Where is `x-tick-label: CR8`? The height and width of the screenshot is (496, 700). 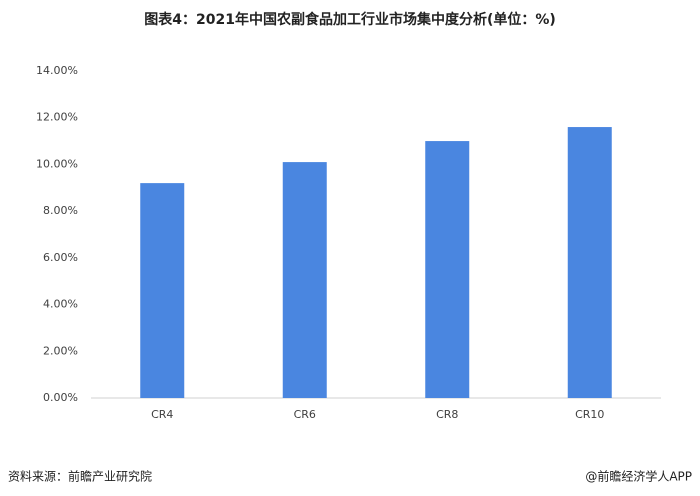
x-tick-label: CR8 is located at coordinates (447, 414).